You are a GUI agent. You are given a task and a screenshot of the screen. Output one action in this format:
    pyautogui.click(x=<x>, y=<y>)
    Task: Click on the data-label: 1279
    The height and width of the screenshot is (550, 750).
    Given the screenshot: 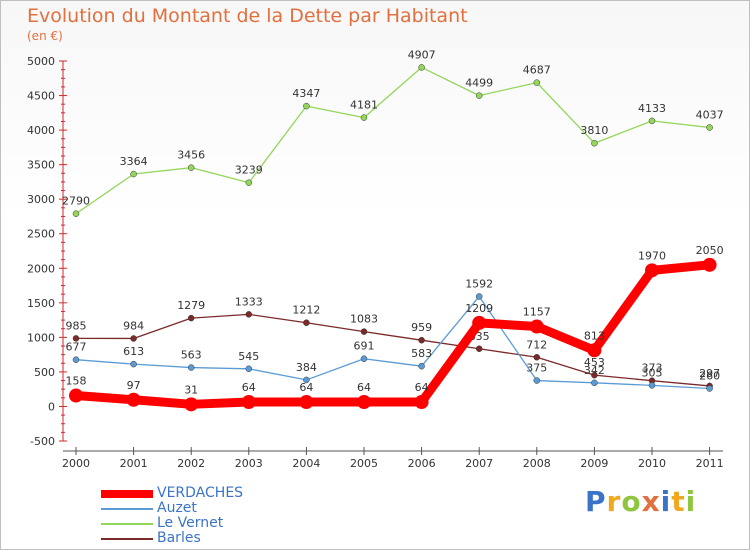 What is the action you would take?
    pyautogui.click(x=191, y=305)
    